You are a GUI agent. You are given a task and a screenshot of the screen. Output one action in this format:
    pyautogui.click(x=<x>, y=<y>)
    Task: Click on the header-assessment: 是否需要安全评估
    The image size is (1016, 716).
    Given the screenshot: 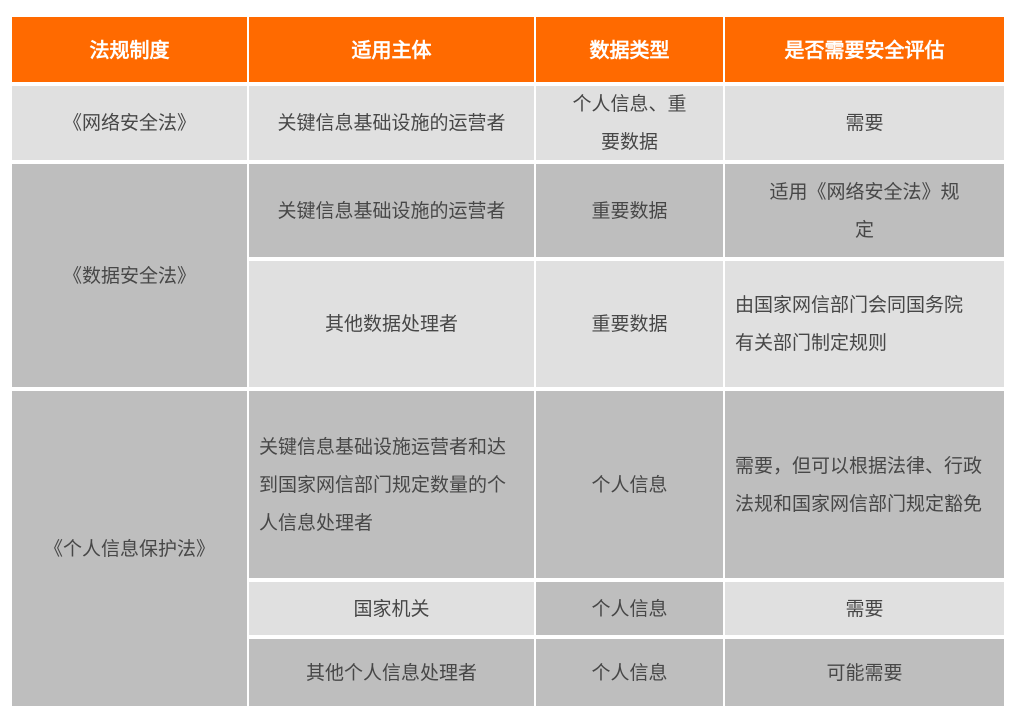 What is the action you would take?
    pyautogui.click(x=864, y=49)
    